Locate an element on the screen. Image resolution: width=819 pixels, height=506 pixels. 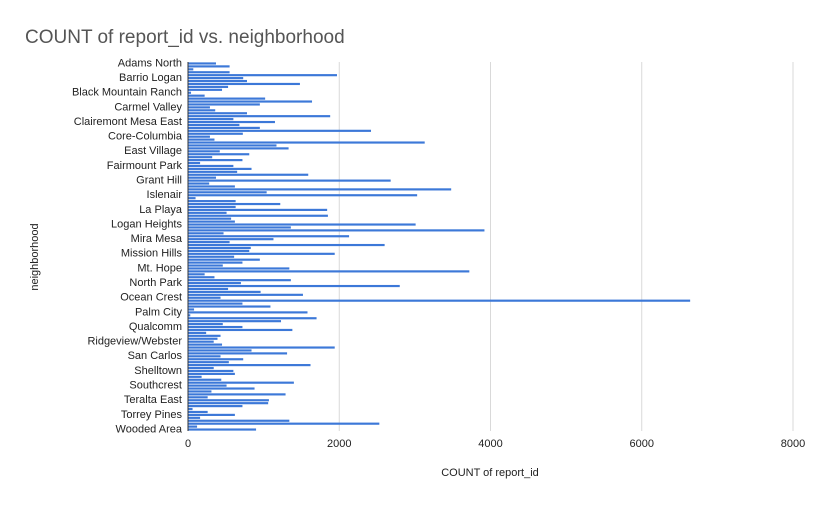
y-tick-label: Mira Mesa is located at coordinates (157, 239).